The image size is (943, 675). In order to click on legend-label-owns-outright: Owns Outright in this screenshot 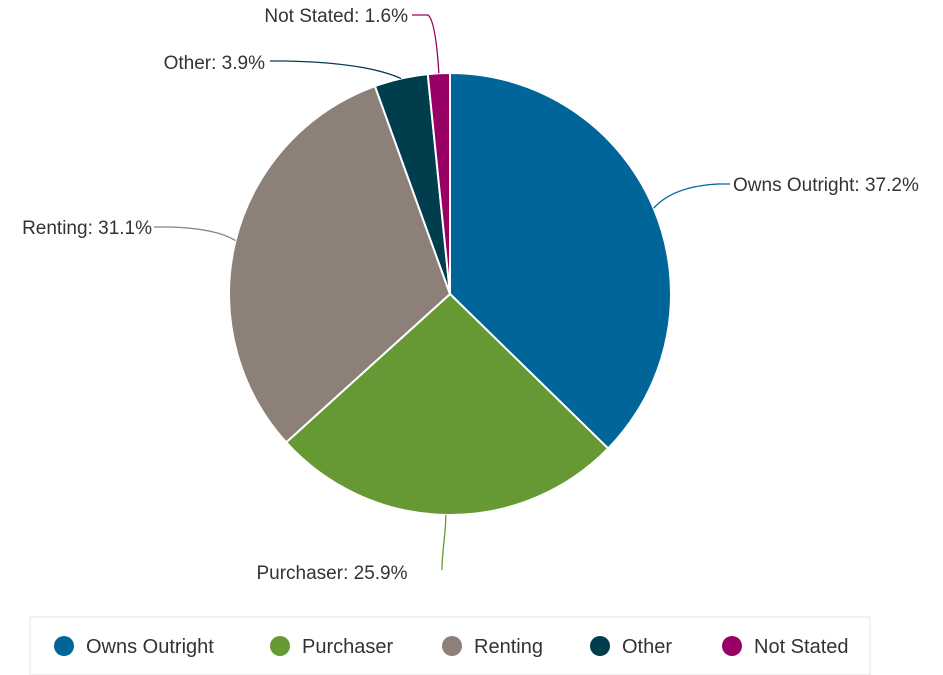, I will do `click(150, 647)`.